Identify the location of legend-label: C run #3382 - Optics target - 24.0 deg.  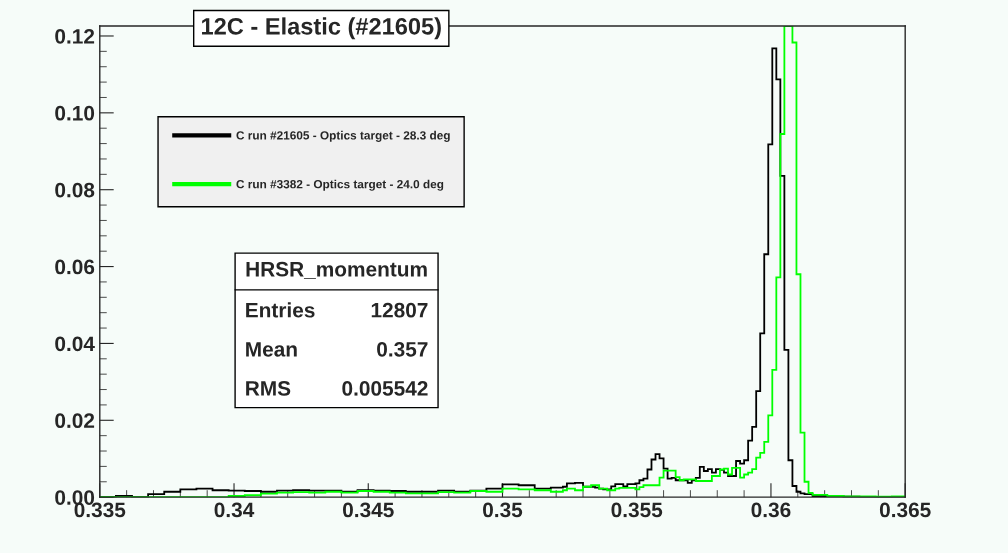
(340, 185).